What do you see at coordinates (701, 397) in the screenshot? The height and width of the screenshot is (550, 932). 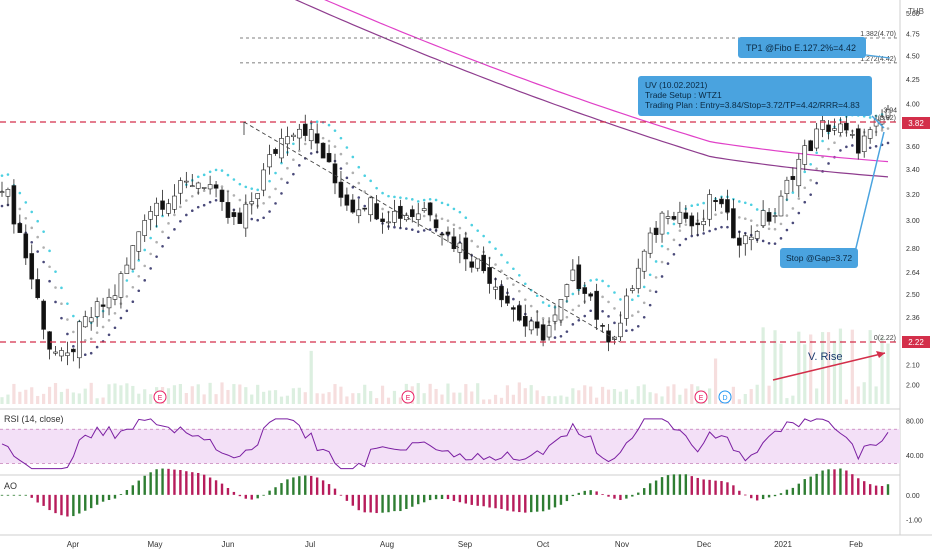 I see `event-marker` at bounding box center [701, 397].